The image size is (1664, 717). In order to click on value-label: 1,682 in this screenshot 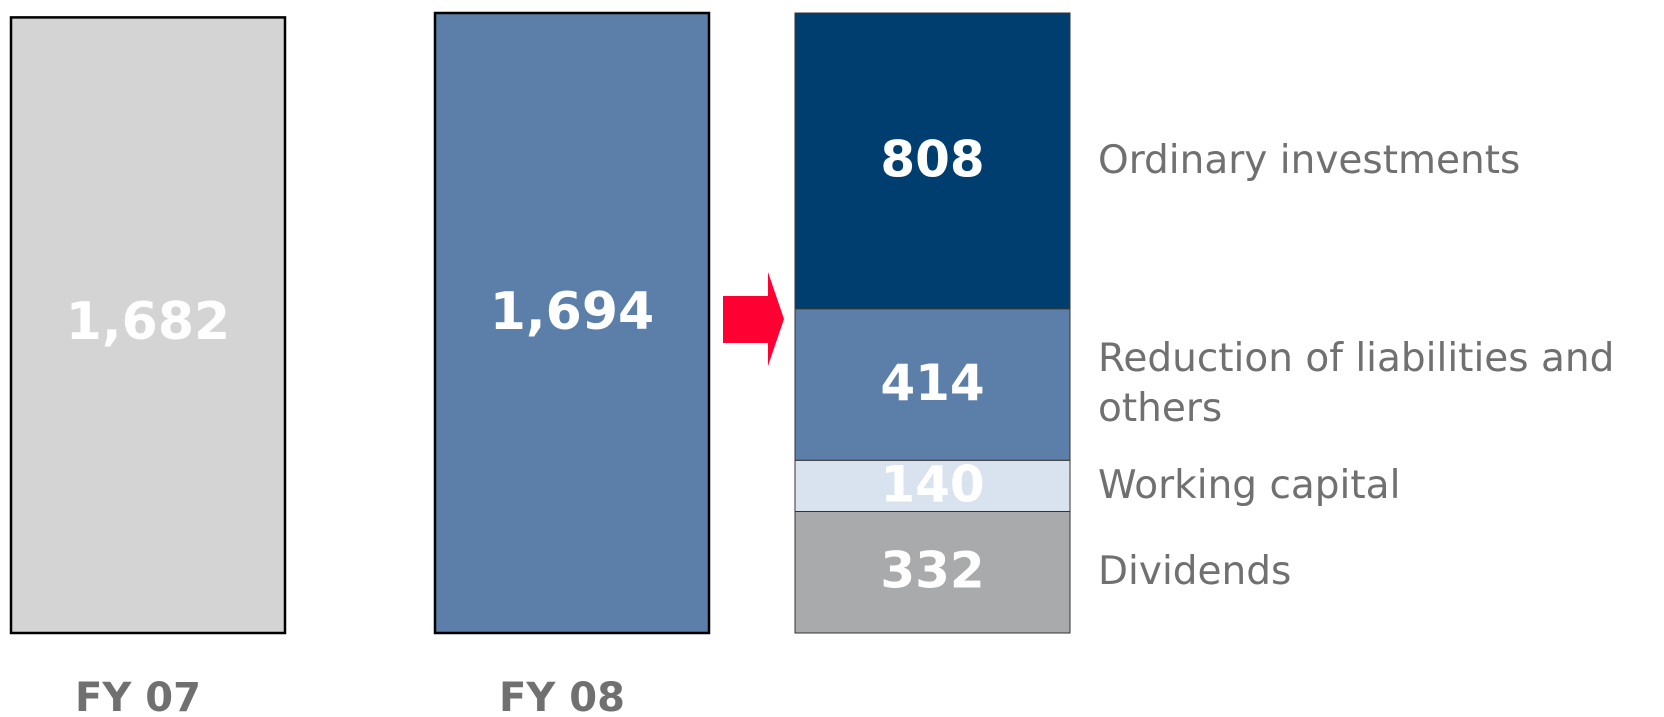, I will do `click(148, 322)`.